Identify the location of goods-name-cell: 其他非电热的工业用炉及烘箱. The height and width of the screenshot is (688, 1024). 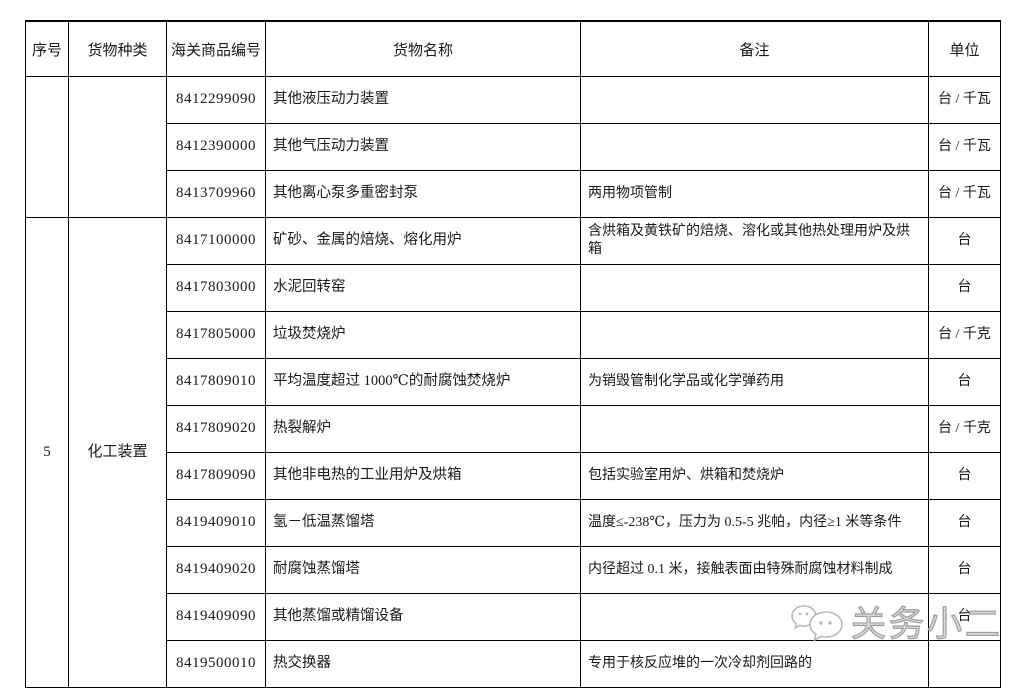
(423, 476).